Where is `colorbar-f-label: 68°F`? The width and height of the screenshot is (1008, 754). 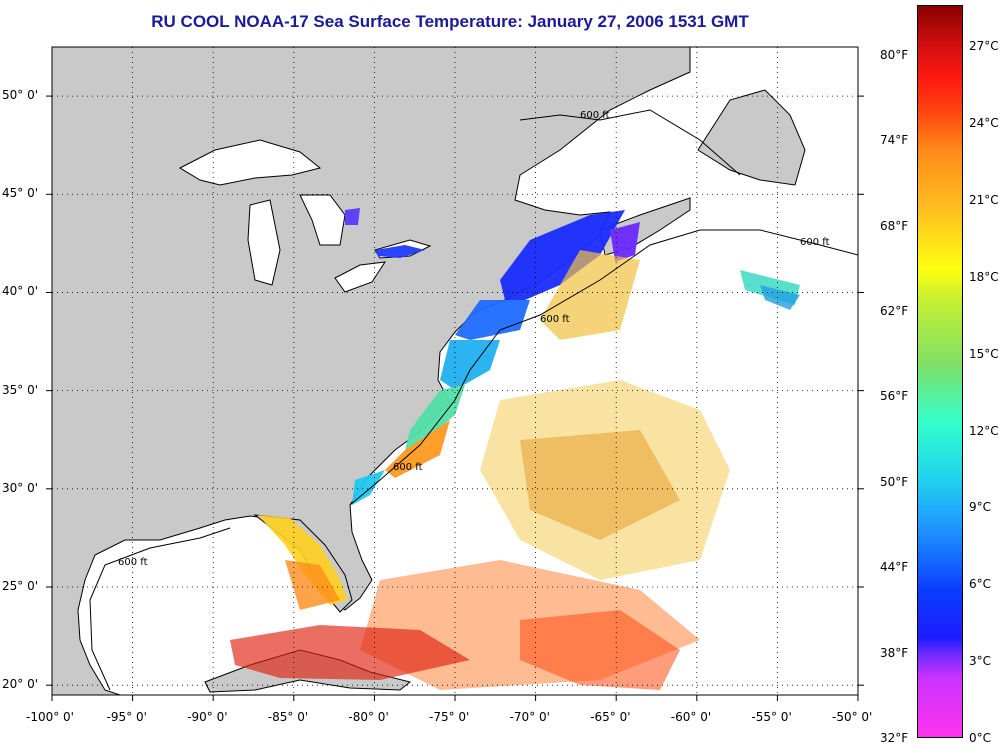
colorbar-f-label: 68°F is located at coordinates (894, 225).